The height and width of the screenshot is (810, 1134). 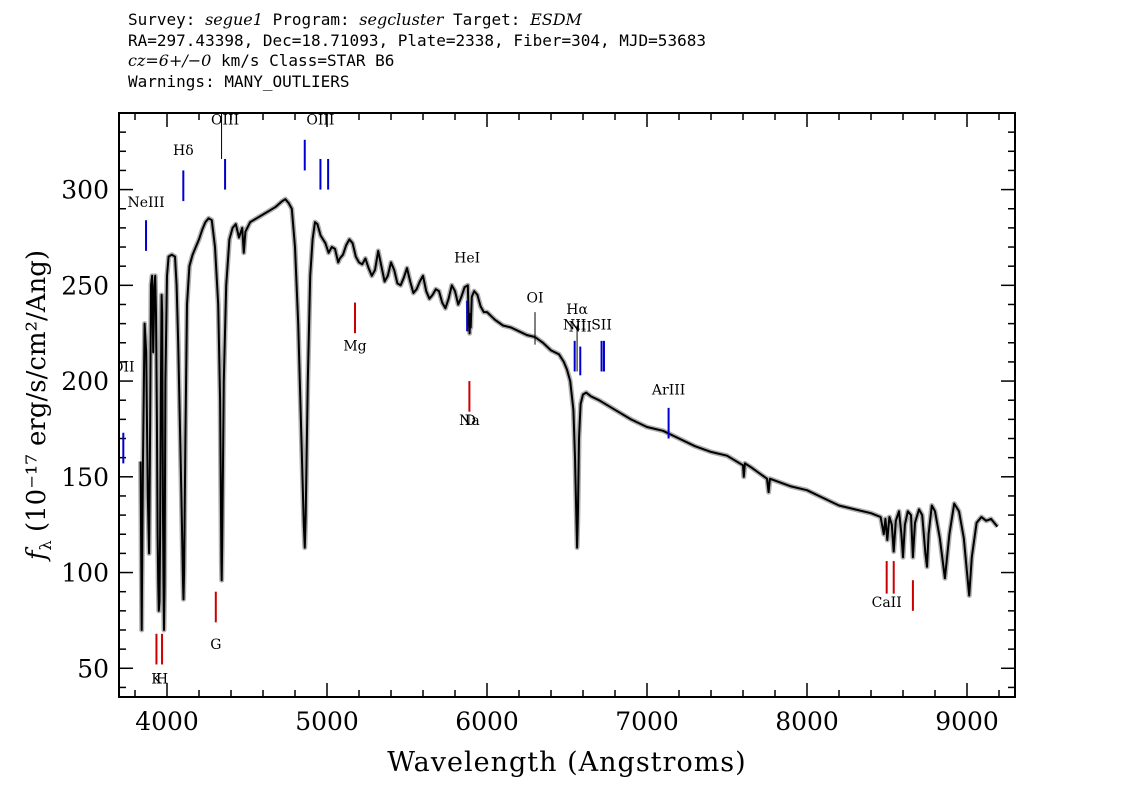 I want to click on absorption-label: CaII, so click(x=887, y=603).